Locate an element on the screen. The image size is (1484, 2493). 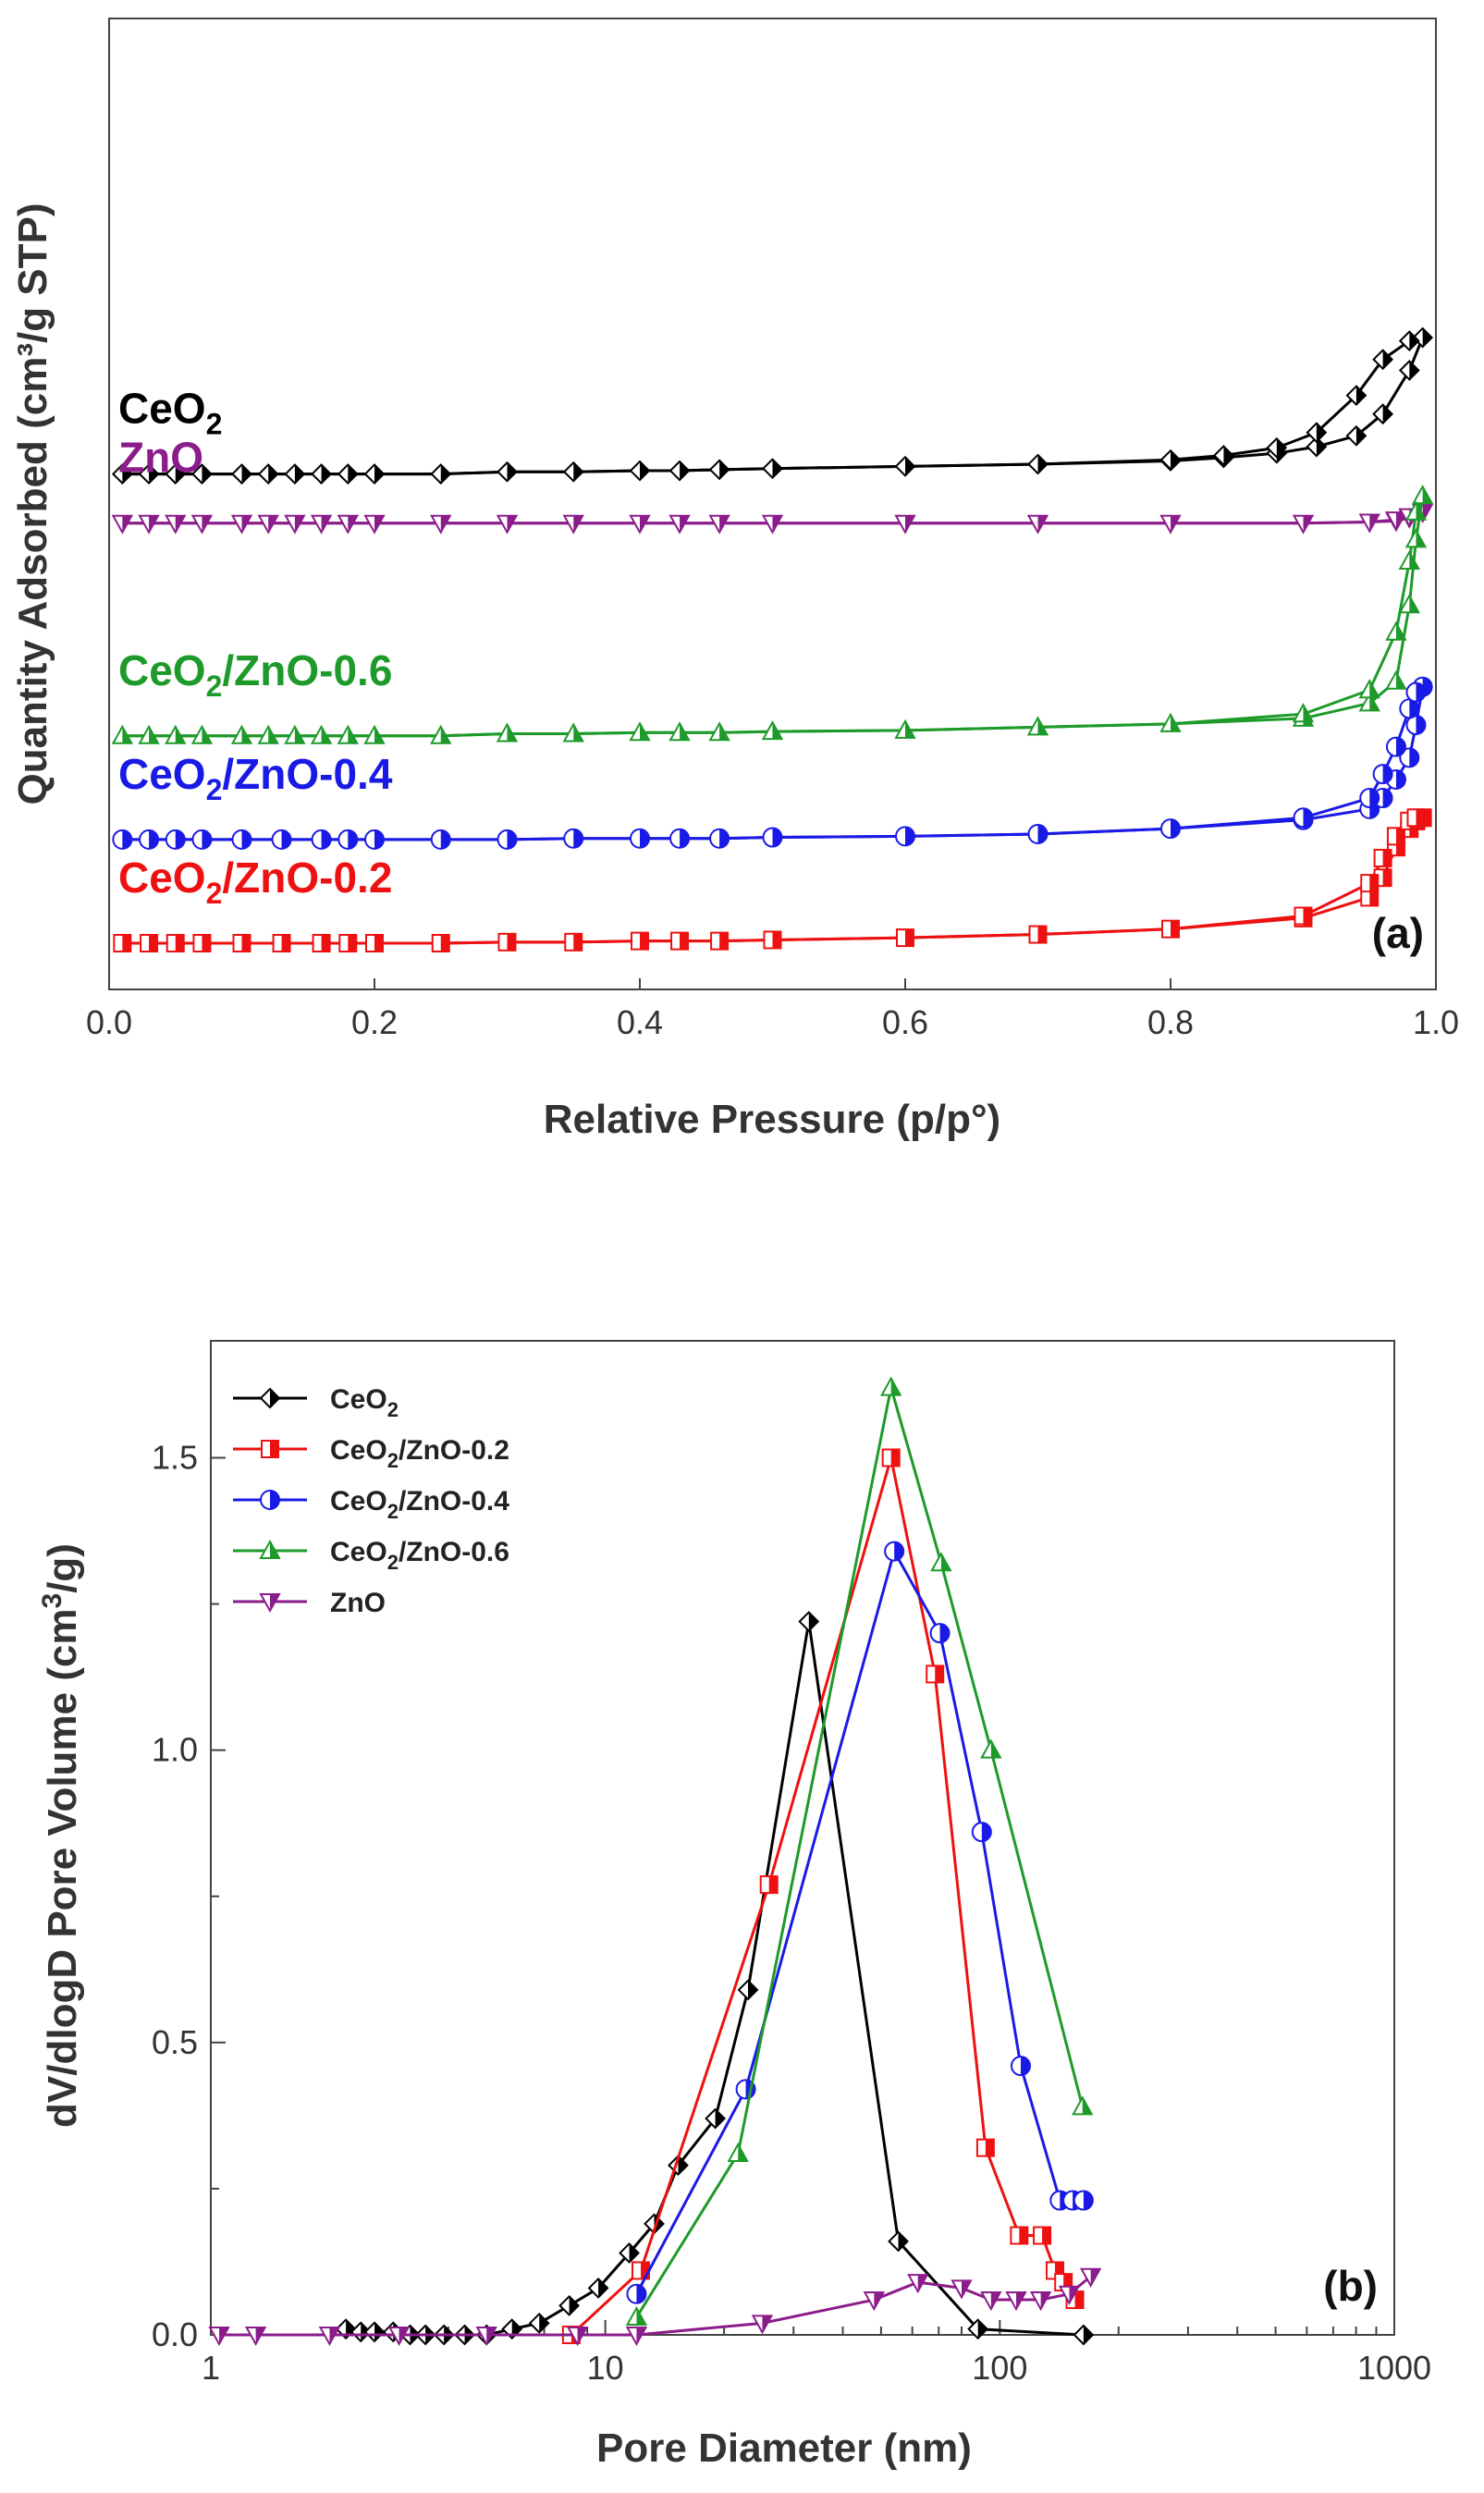
chart-a-ceo2-zno-0-4-adsorption-point-13-fill is located at coordinates (685, 839).